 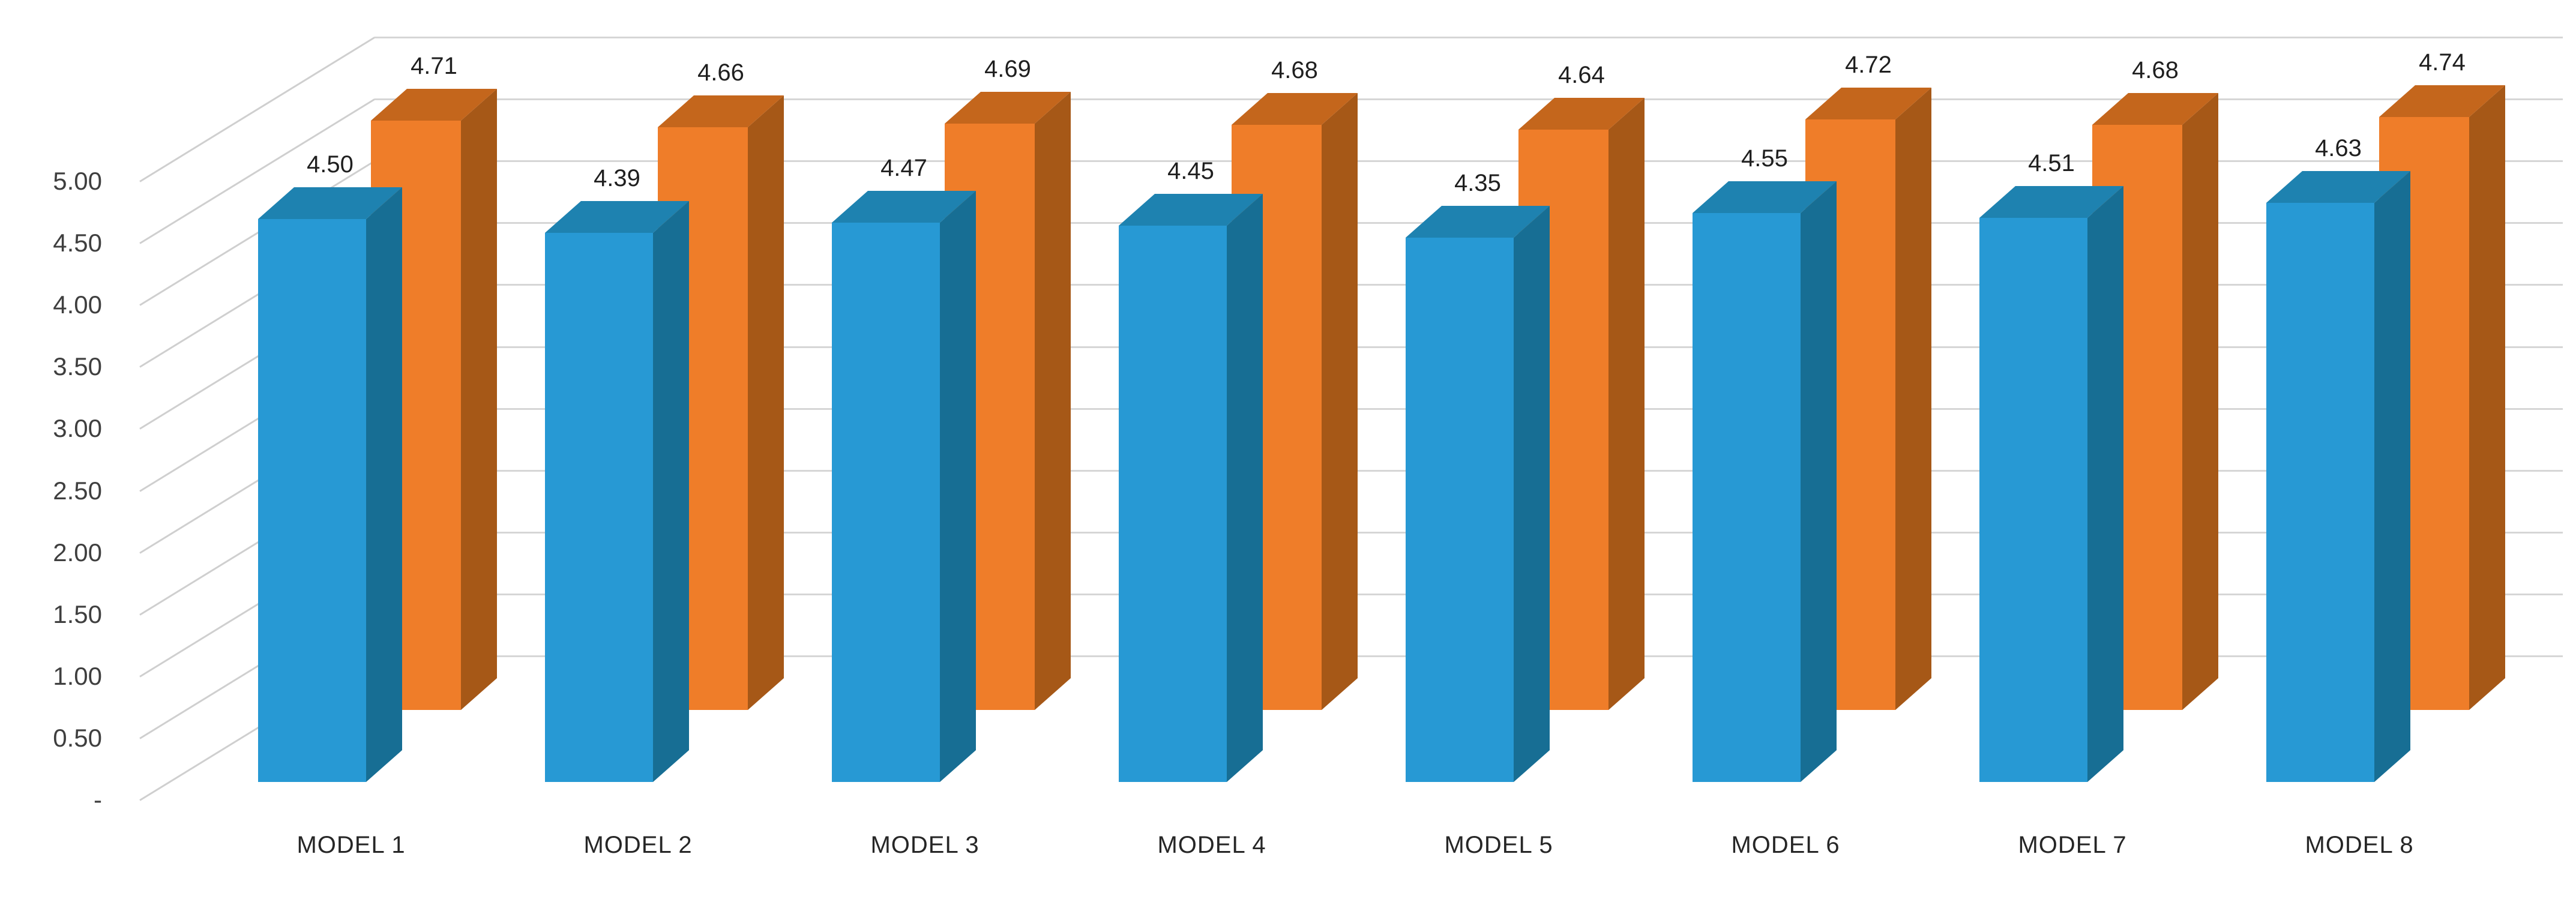 I want to click on y-axis-tick-label: 4.50, so click(x=77, y=243).